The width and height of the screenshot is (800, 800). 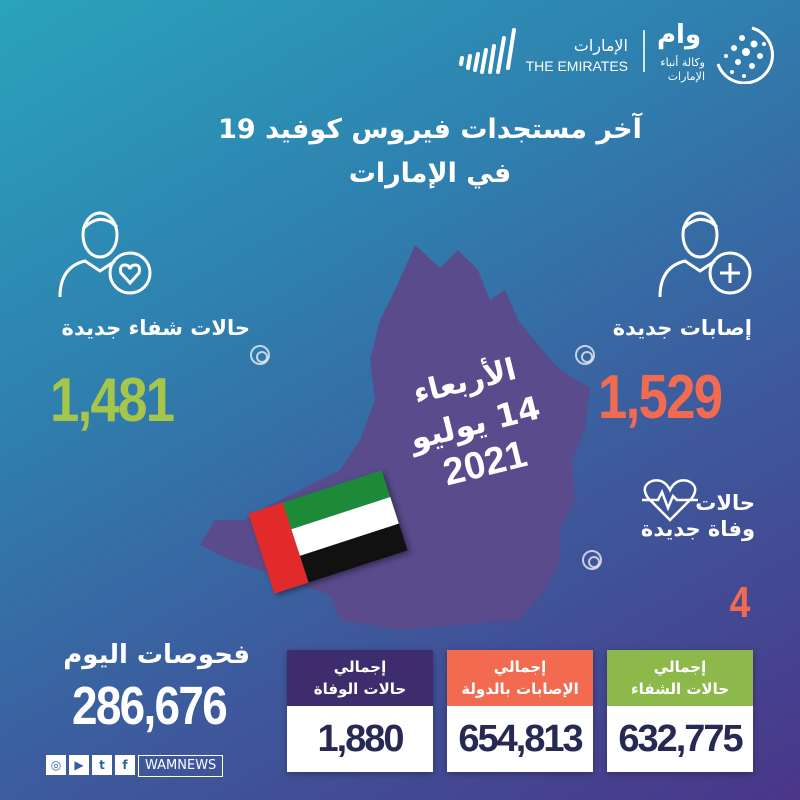 What do you see at coordinates (520, 739) in the screenshot?
I see `total-cases-value: 654,813` at bounding box center [520, 739].